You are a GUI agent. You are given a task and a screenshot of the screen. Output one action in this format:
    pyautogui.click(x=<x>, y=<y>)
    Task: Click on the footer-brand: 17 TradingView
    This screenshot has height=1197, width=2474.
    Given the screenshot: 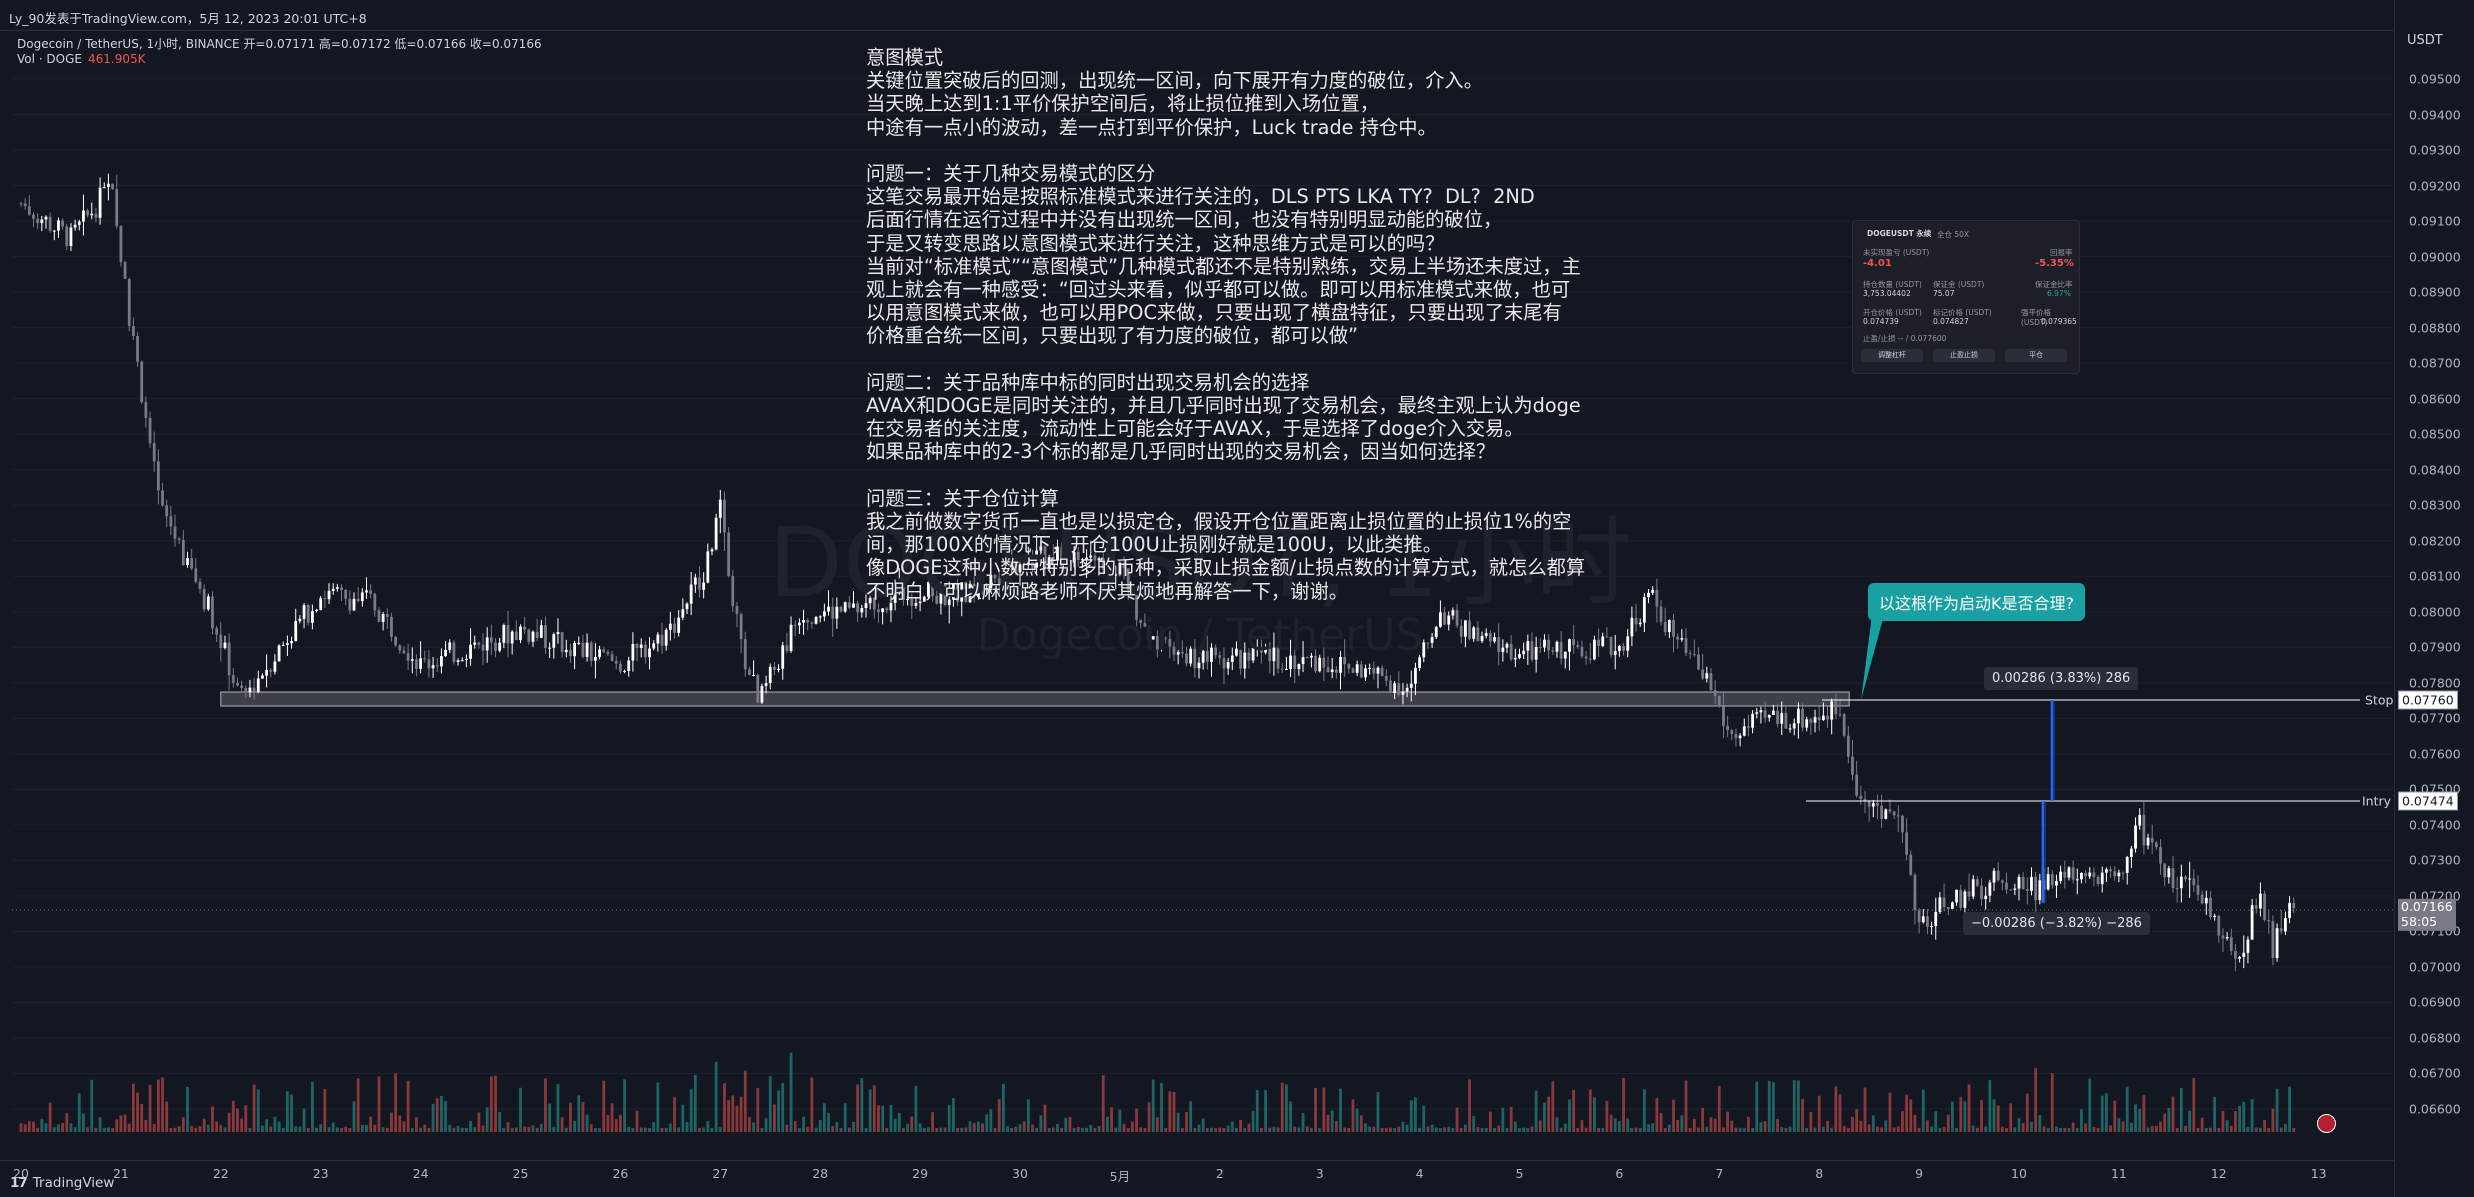 What is the action you would take?
    pyautogui.click(x=62, y=1183)
    